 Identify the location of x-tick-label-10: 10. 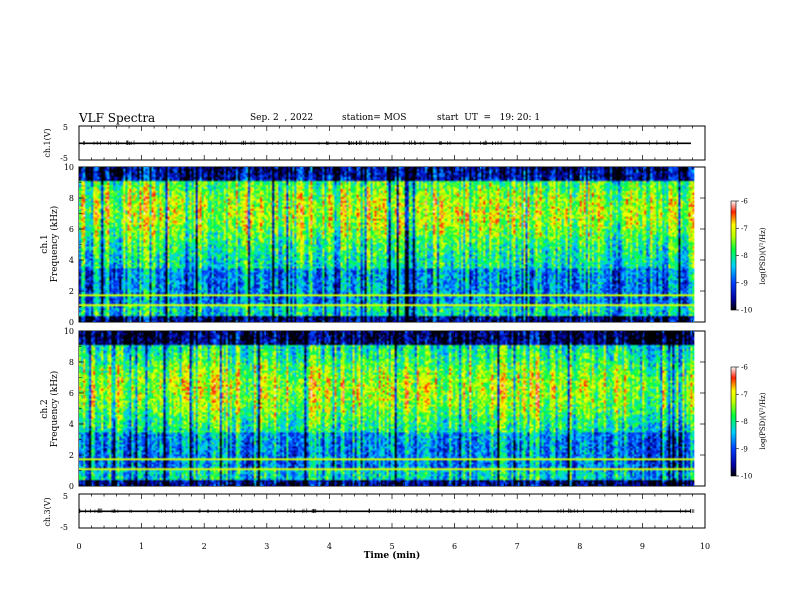
(705, 546).